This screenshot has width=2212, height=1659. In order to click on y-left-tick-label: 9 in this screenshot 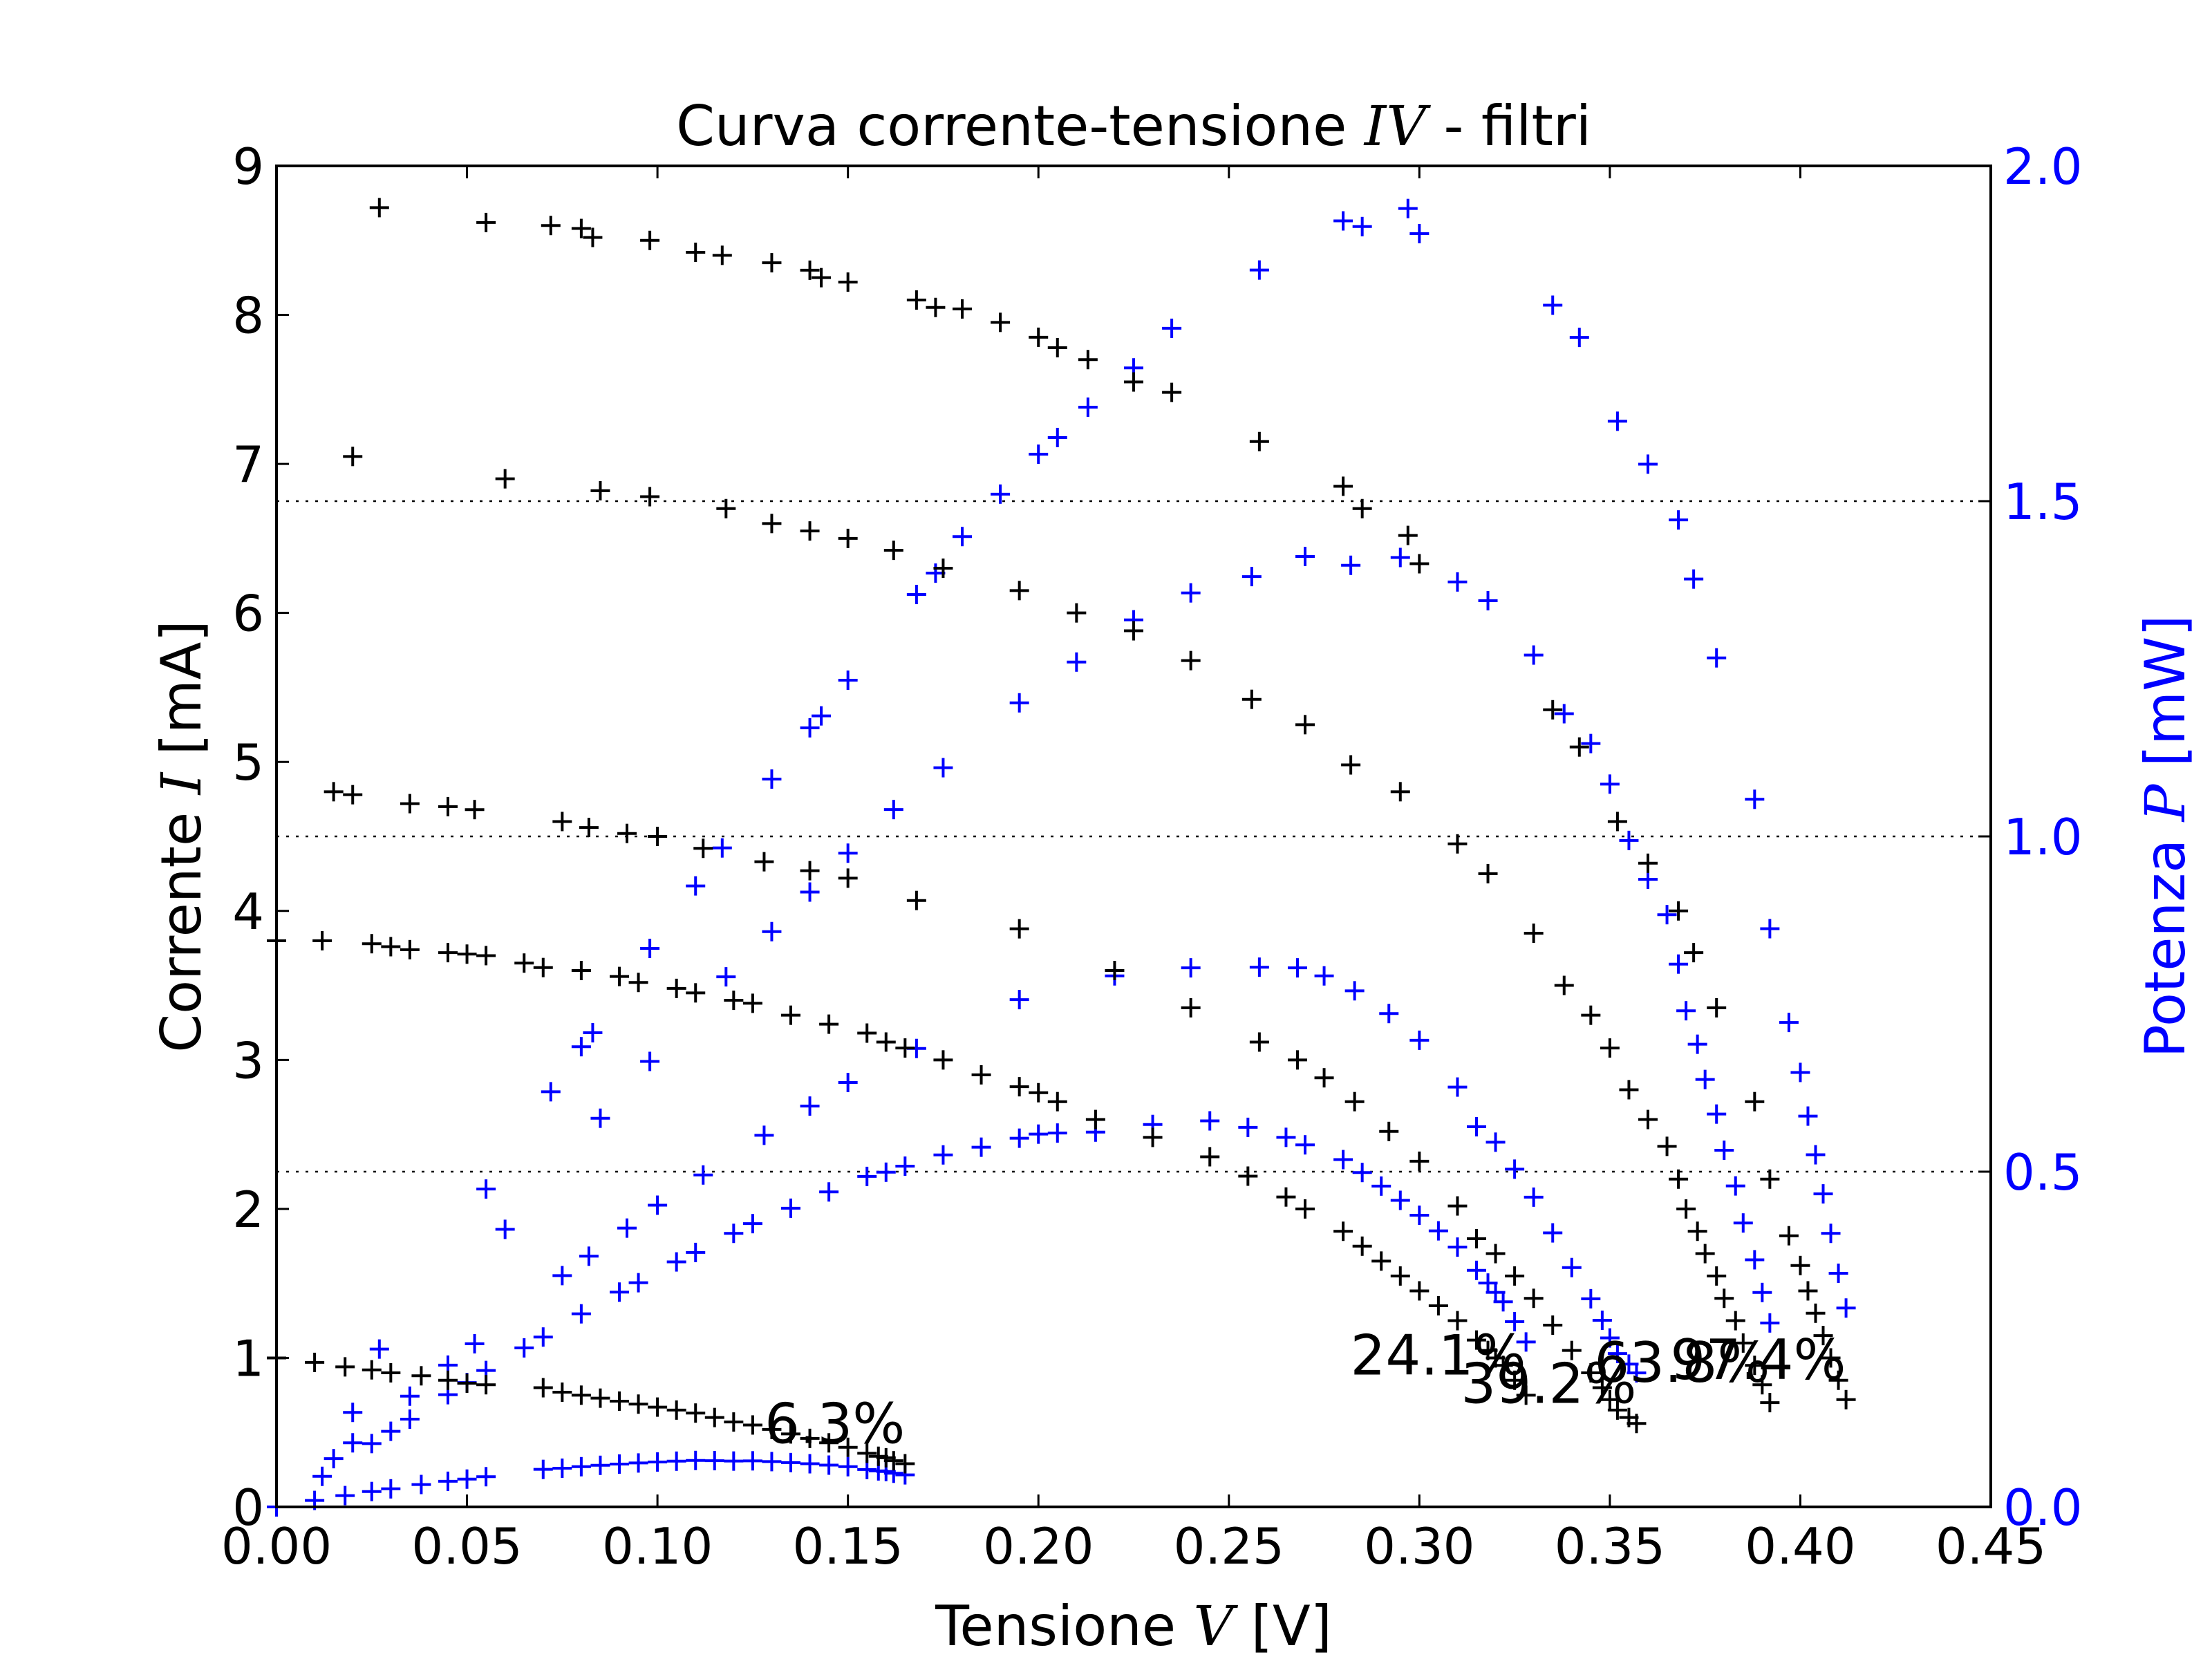, I will do `click(248, 167)`.